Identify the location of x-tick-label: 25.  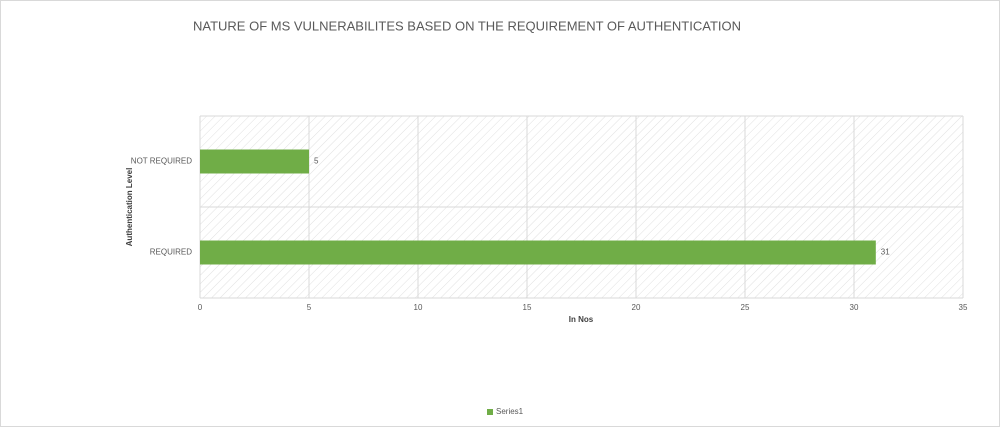
(745, 307).